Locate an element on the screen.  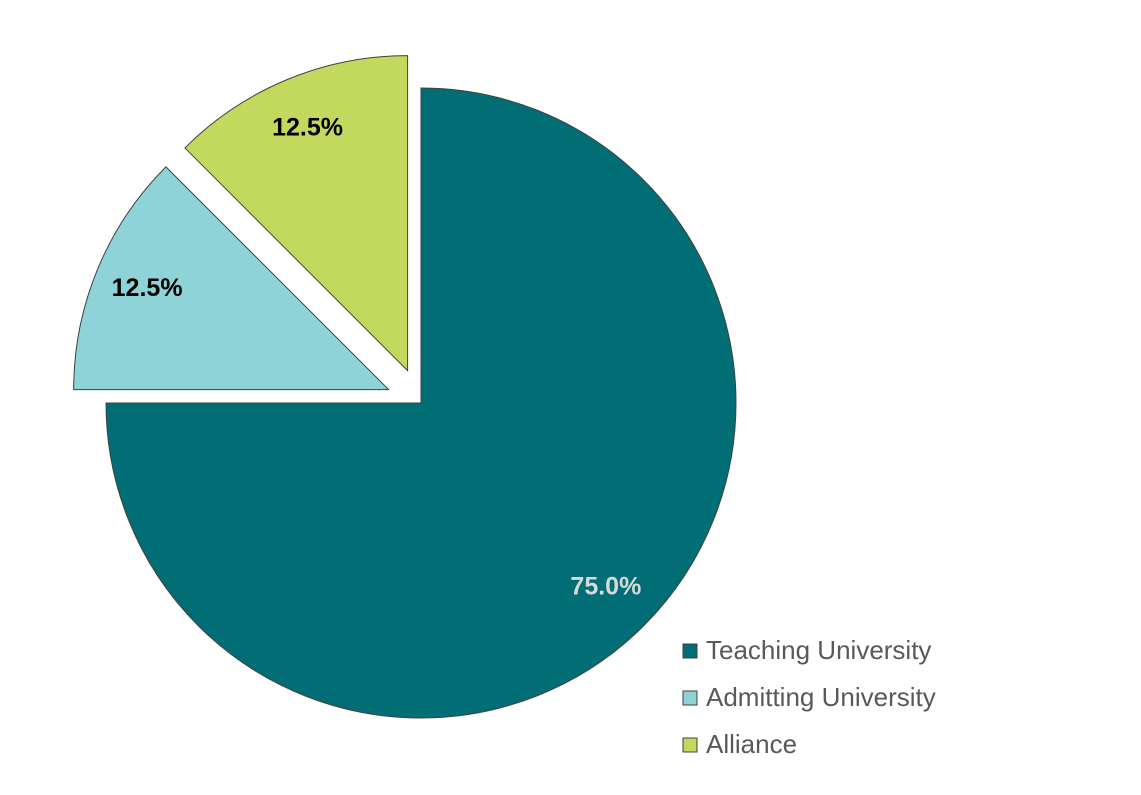
legend-label: Alliance is located at coordinates (751, 744).